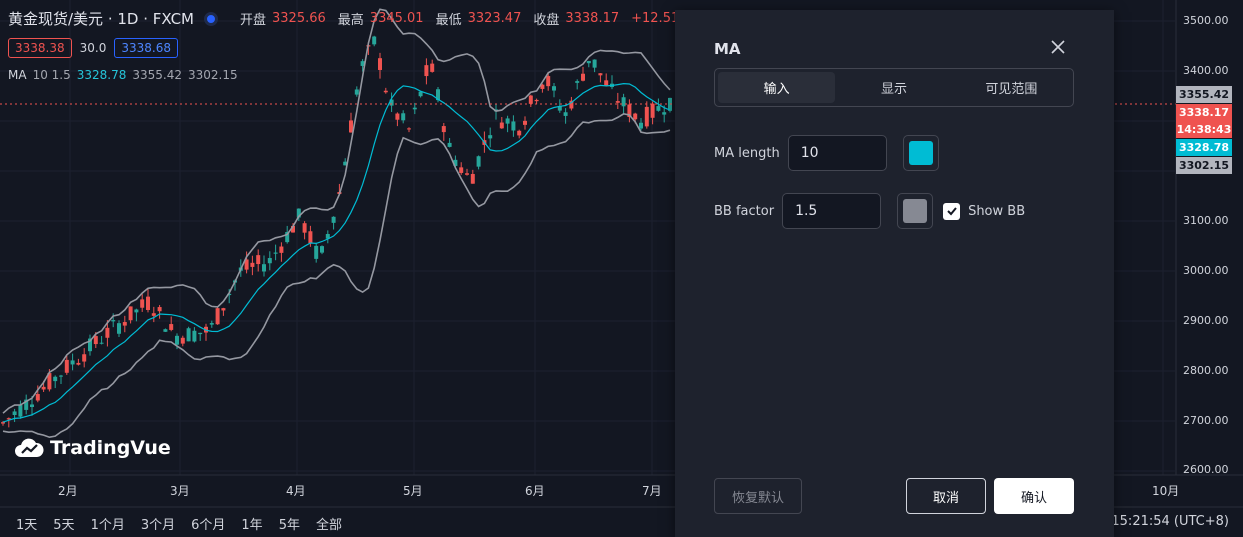 The height and width of the screenshot is (537, 1243). Describe the element at coordinates (920, 153) in the screenshot. I see `ma-color-picker` at that location.